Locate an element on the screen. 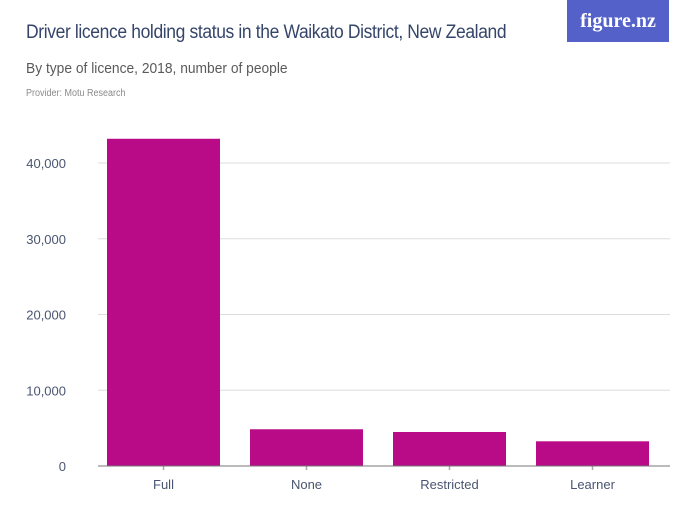  bar-none is located at coordinates (306, 447).